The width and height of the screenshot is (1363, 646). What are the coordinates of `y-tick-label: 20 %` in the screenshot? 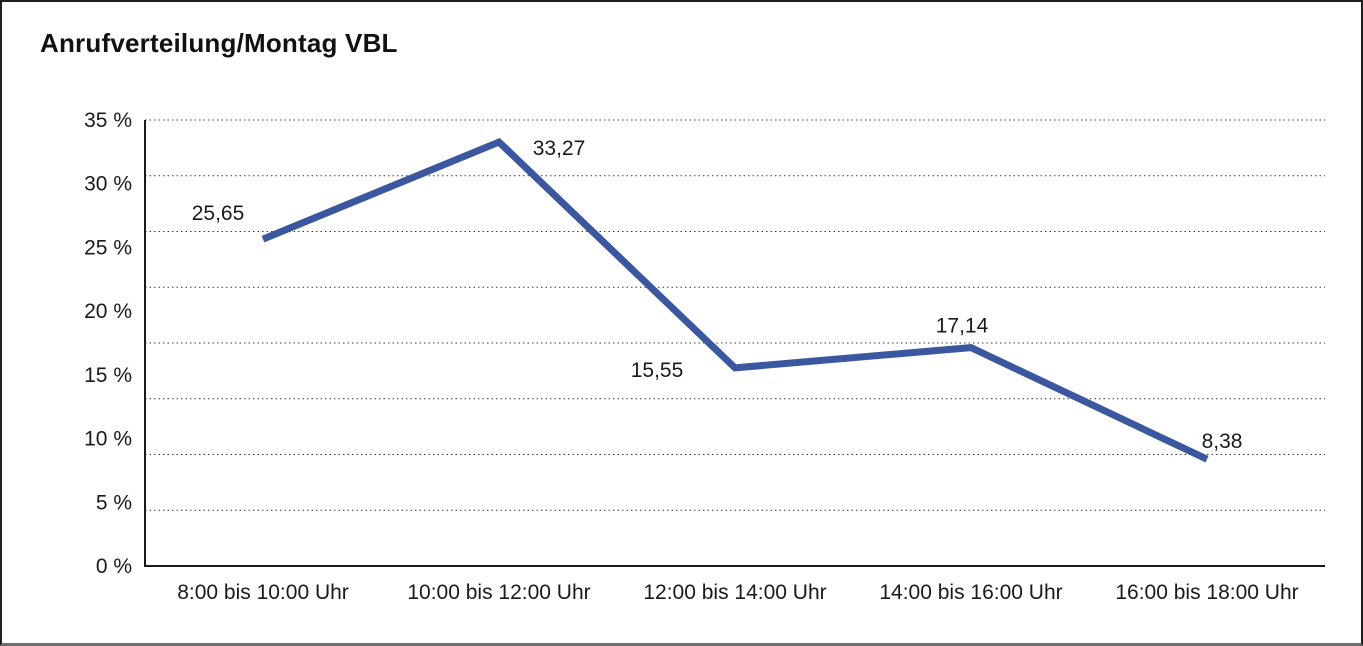 It's located at (108, 311).